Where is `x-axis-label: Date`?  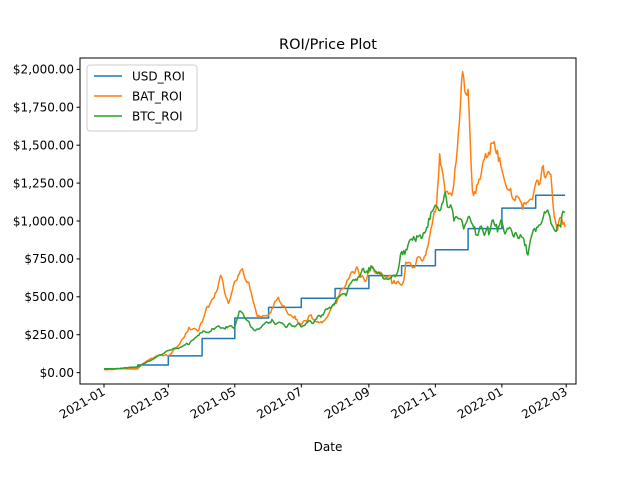
x-axis-label: Date is located at coordinates (328, 447).